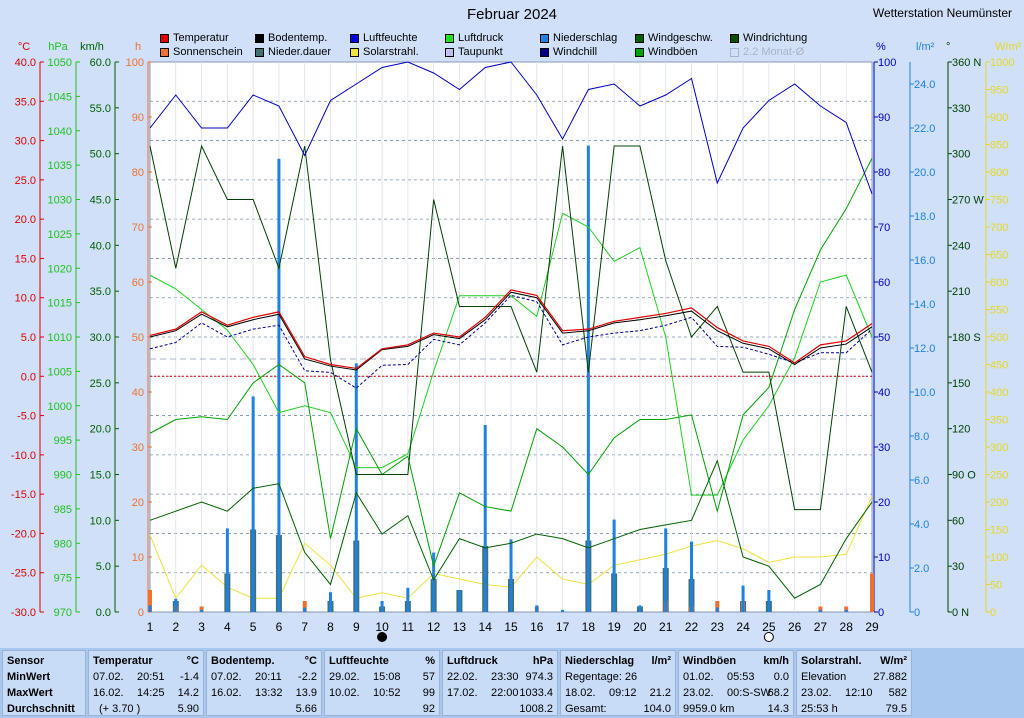 The height and width of the screenshot is (718, 1024). I want to click on axis-tick-label-lm2: 4.0, so click(921, 525).